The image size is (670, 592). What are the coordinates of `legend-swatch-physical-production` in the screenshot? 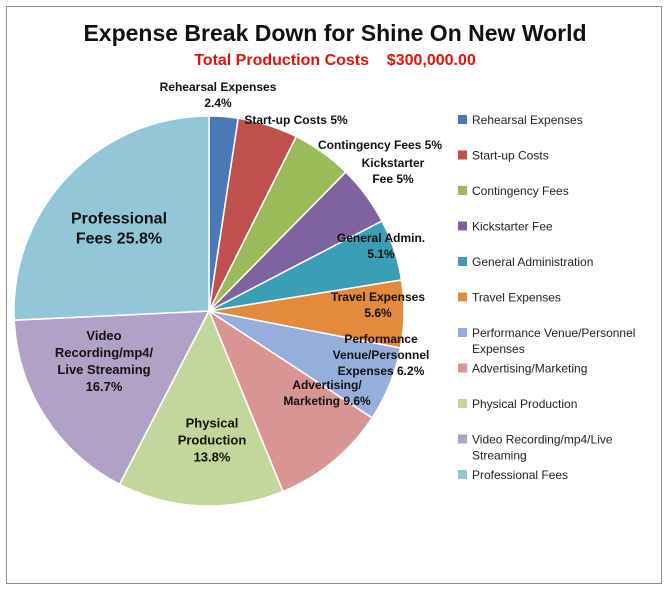 It's located at (462, 403).